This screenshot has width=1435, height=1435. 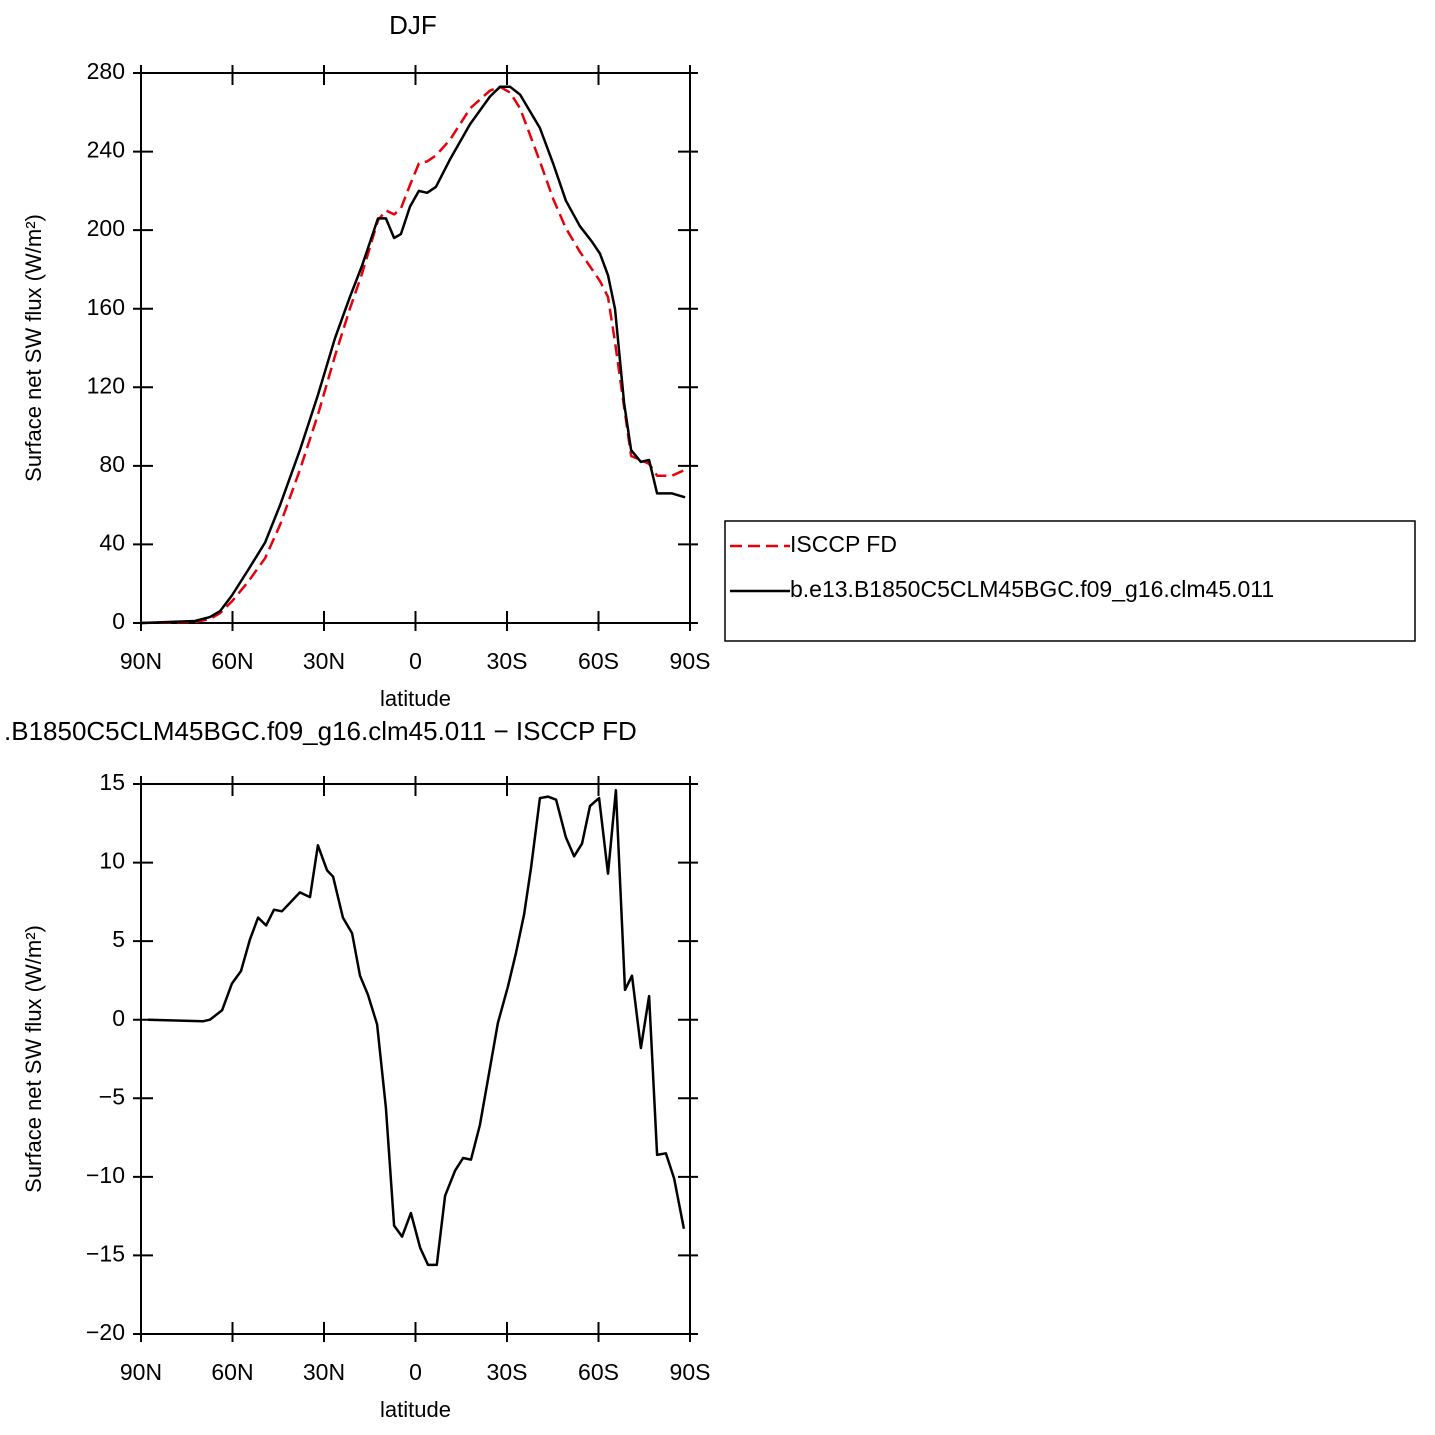 I want to click on y-tick-label: 15, so click(x=112, y=782).